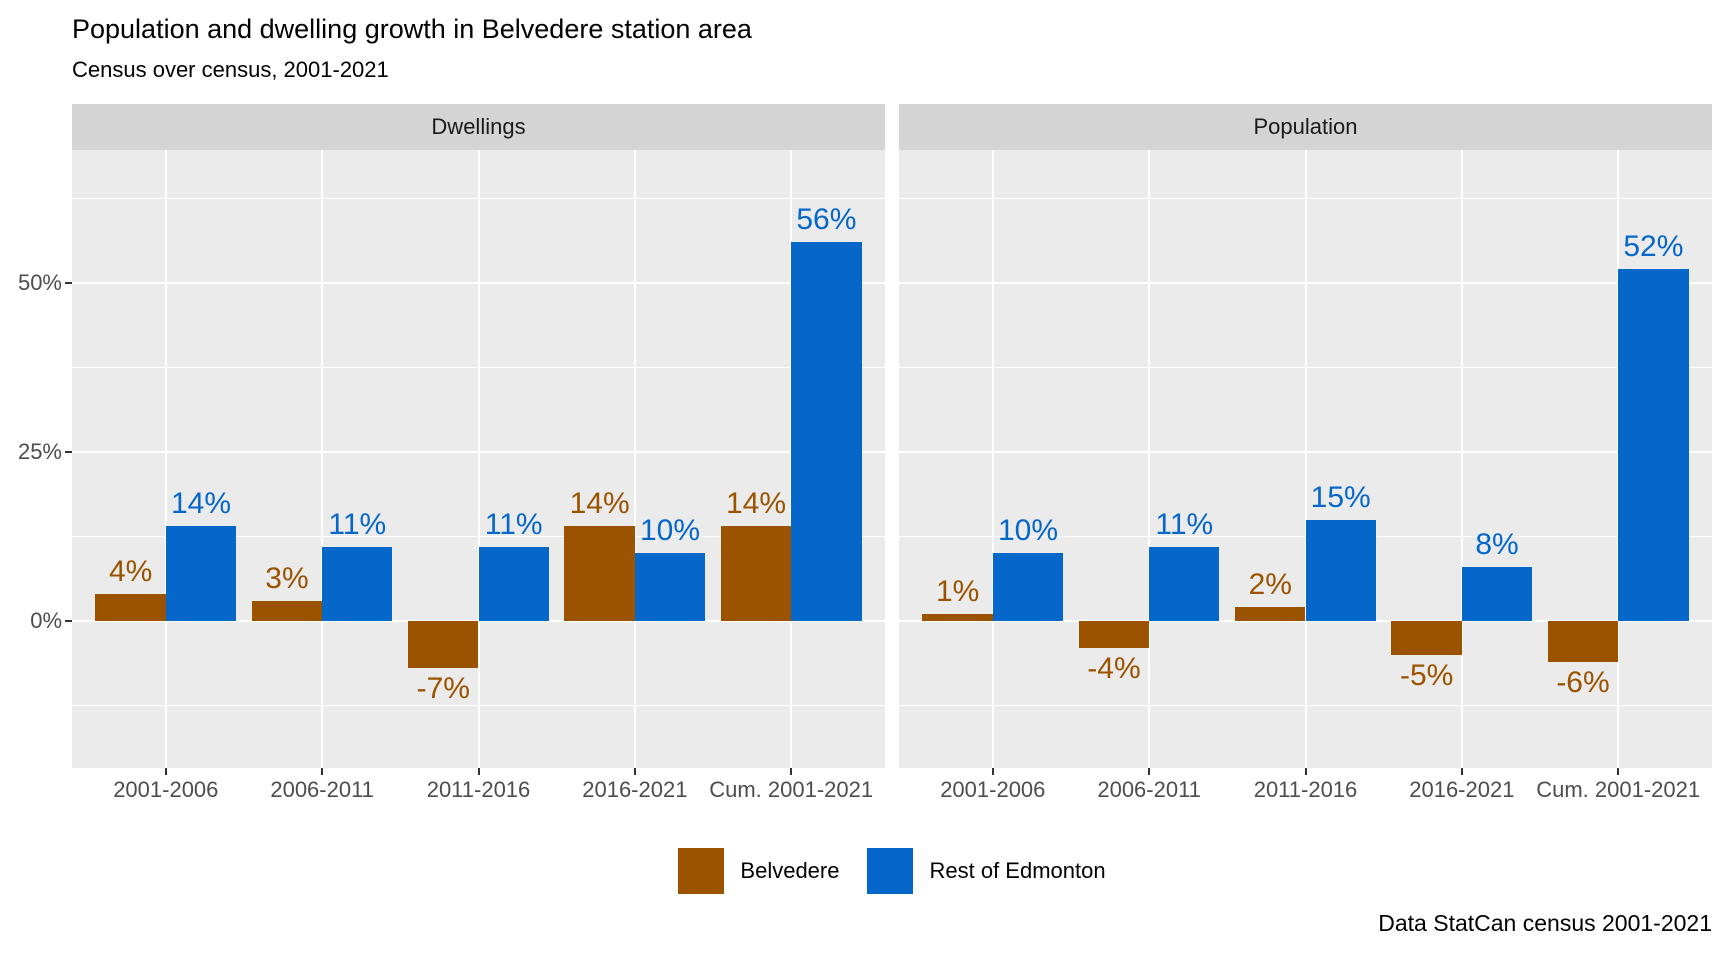 This screenshot has height=960, width=1728. What do you see at coordinates (443, 689) in the screenshot?
I see `bar-value-label: -7%` at bounding box center [443, 689].